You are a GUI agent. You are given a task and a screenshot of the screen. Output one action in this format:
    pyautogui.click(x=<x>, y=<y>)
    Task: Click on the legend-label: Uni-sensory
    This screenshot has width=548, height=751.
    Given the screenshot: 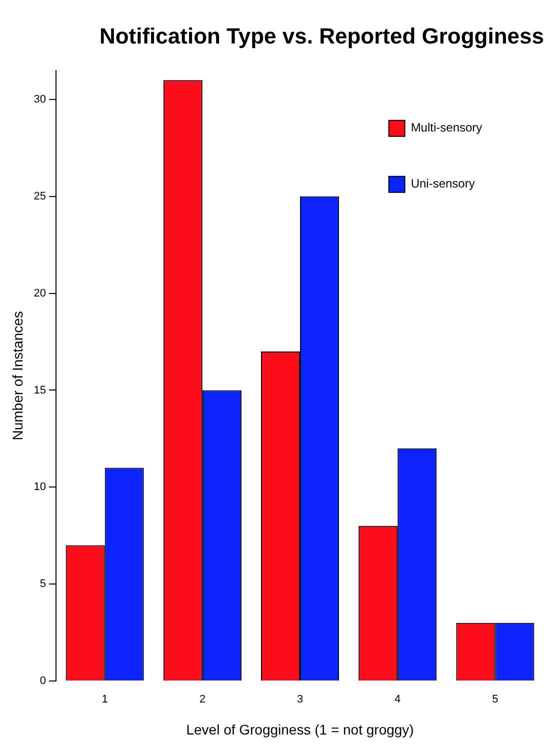 What is the action you would take?
    pyautogui.click(x=442, y=183)
    